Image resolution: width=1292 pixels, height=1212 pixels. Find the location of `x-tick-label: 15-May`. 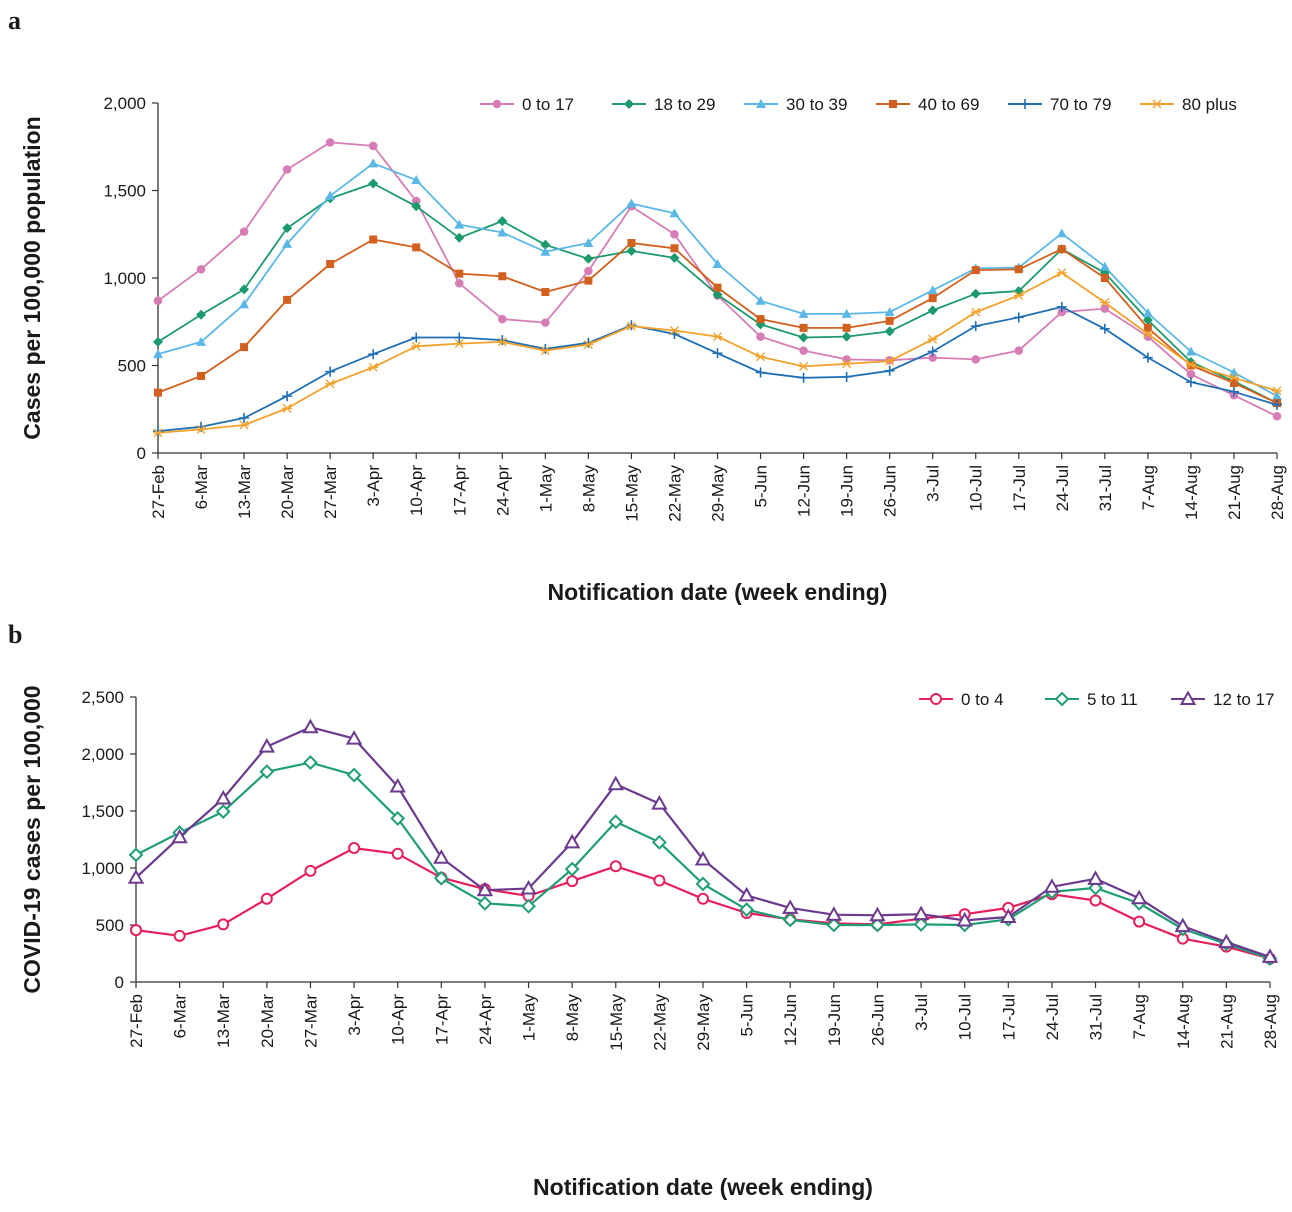

x-tick-label: 15-May is located at coordinates (616, 1022).